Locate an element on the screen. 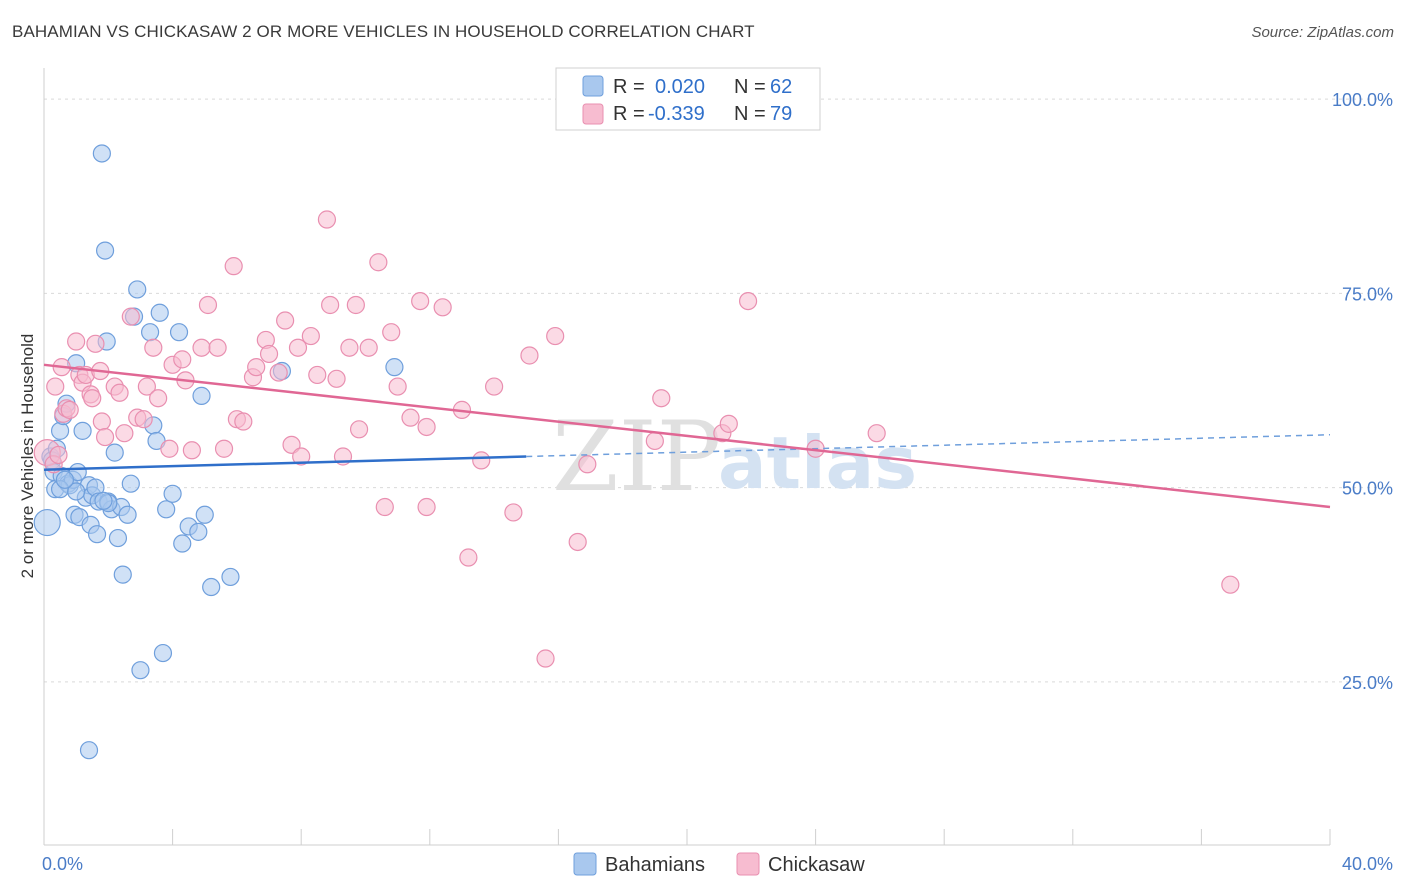  trend-lines is located at coordinates (687, 436).